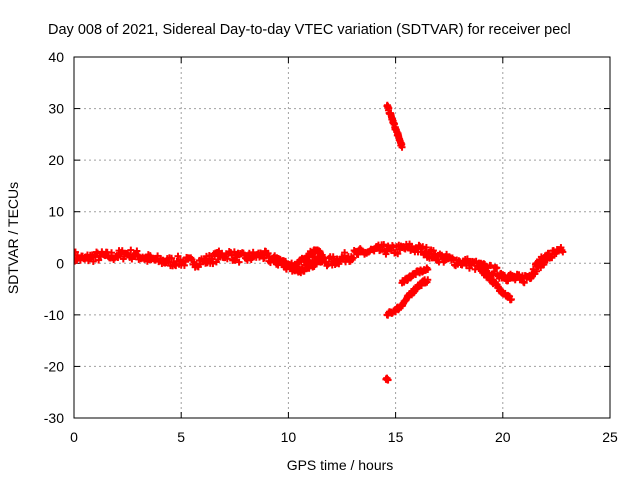 Image resolution: width=640 pixels, height=480 pixels. What do you see at coordinates (56, 160) in the screenshot?
I see `y-tick-label: 20` at bounding box center [56, 160].